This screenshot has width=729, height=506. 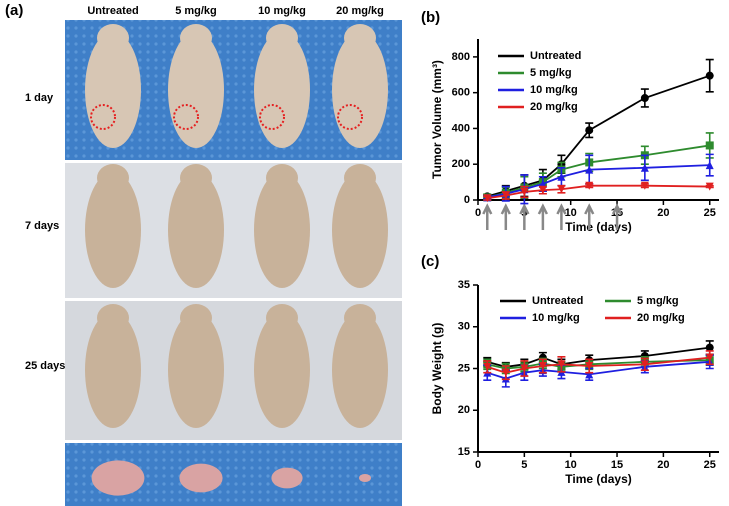 What do you see at coordinates (360, 11) in the screenshot?
I see `column-header: 20 mg/kg` at bounding box center [360, 11].